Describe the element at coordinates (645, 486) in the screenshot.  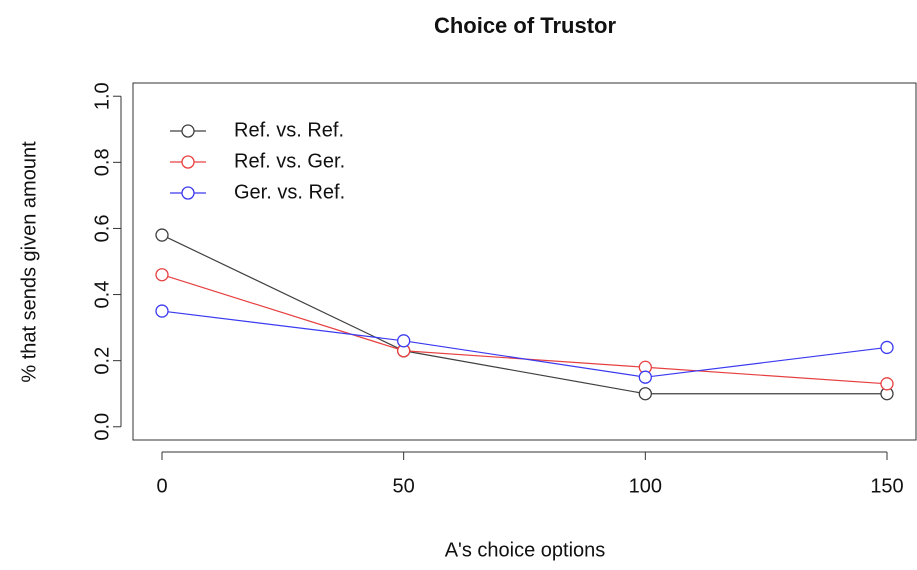
I see `x-tick-label: 100` at that location.